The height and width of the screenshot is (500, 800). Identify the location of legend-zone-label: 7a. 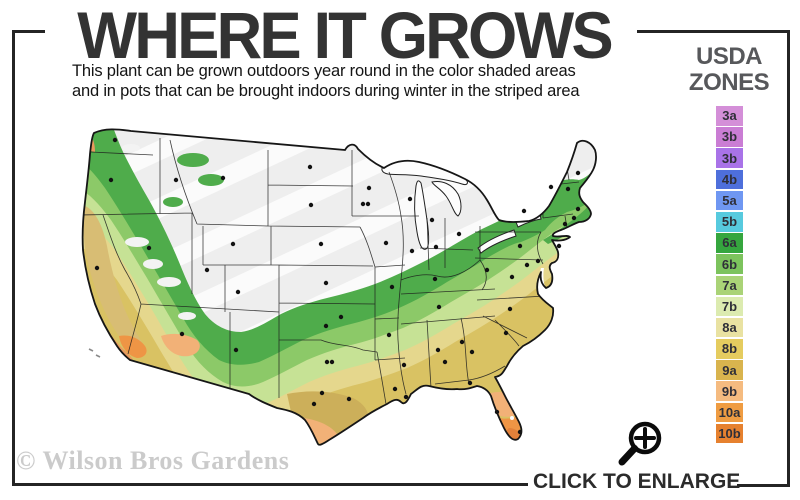
(729, 285).